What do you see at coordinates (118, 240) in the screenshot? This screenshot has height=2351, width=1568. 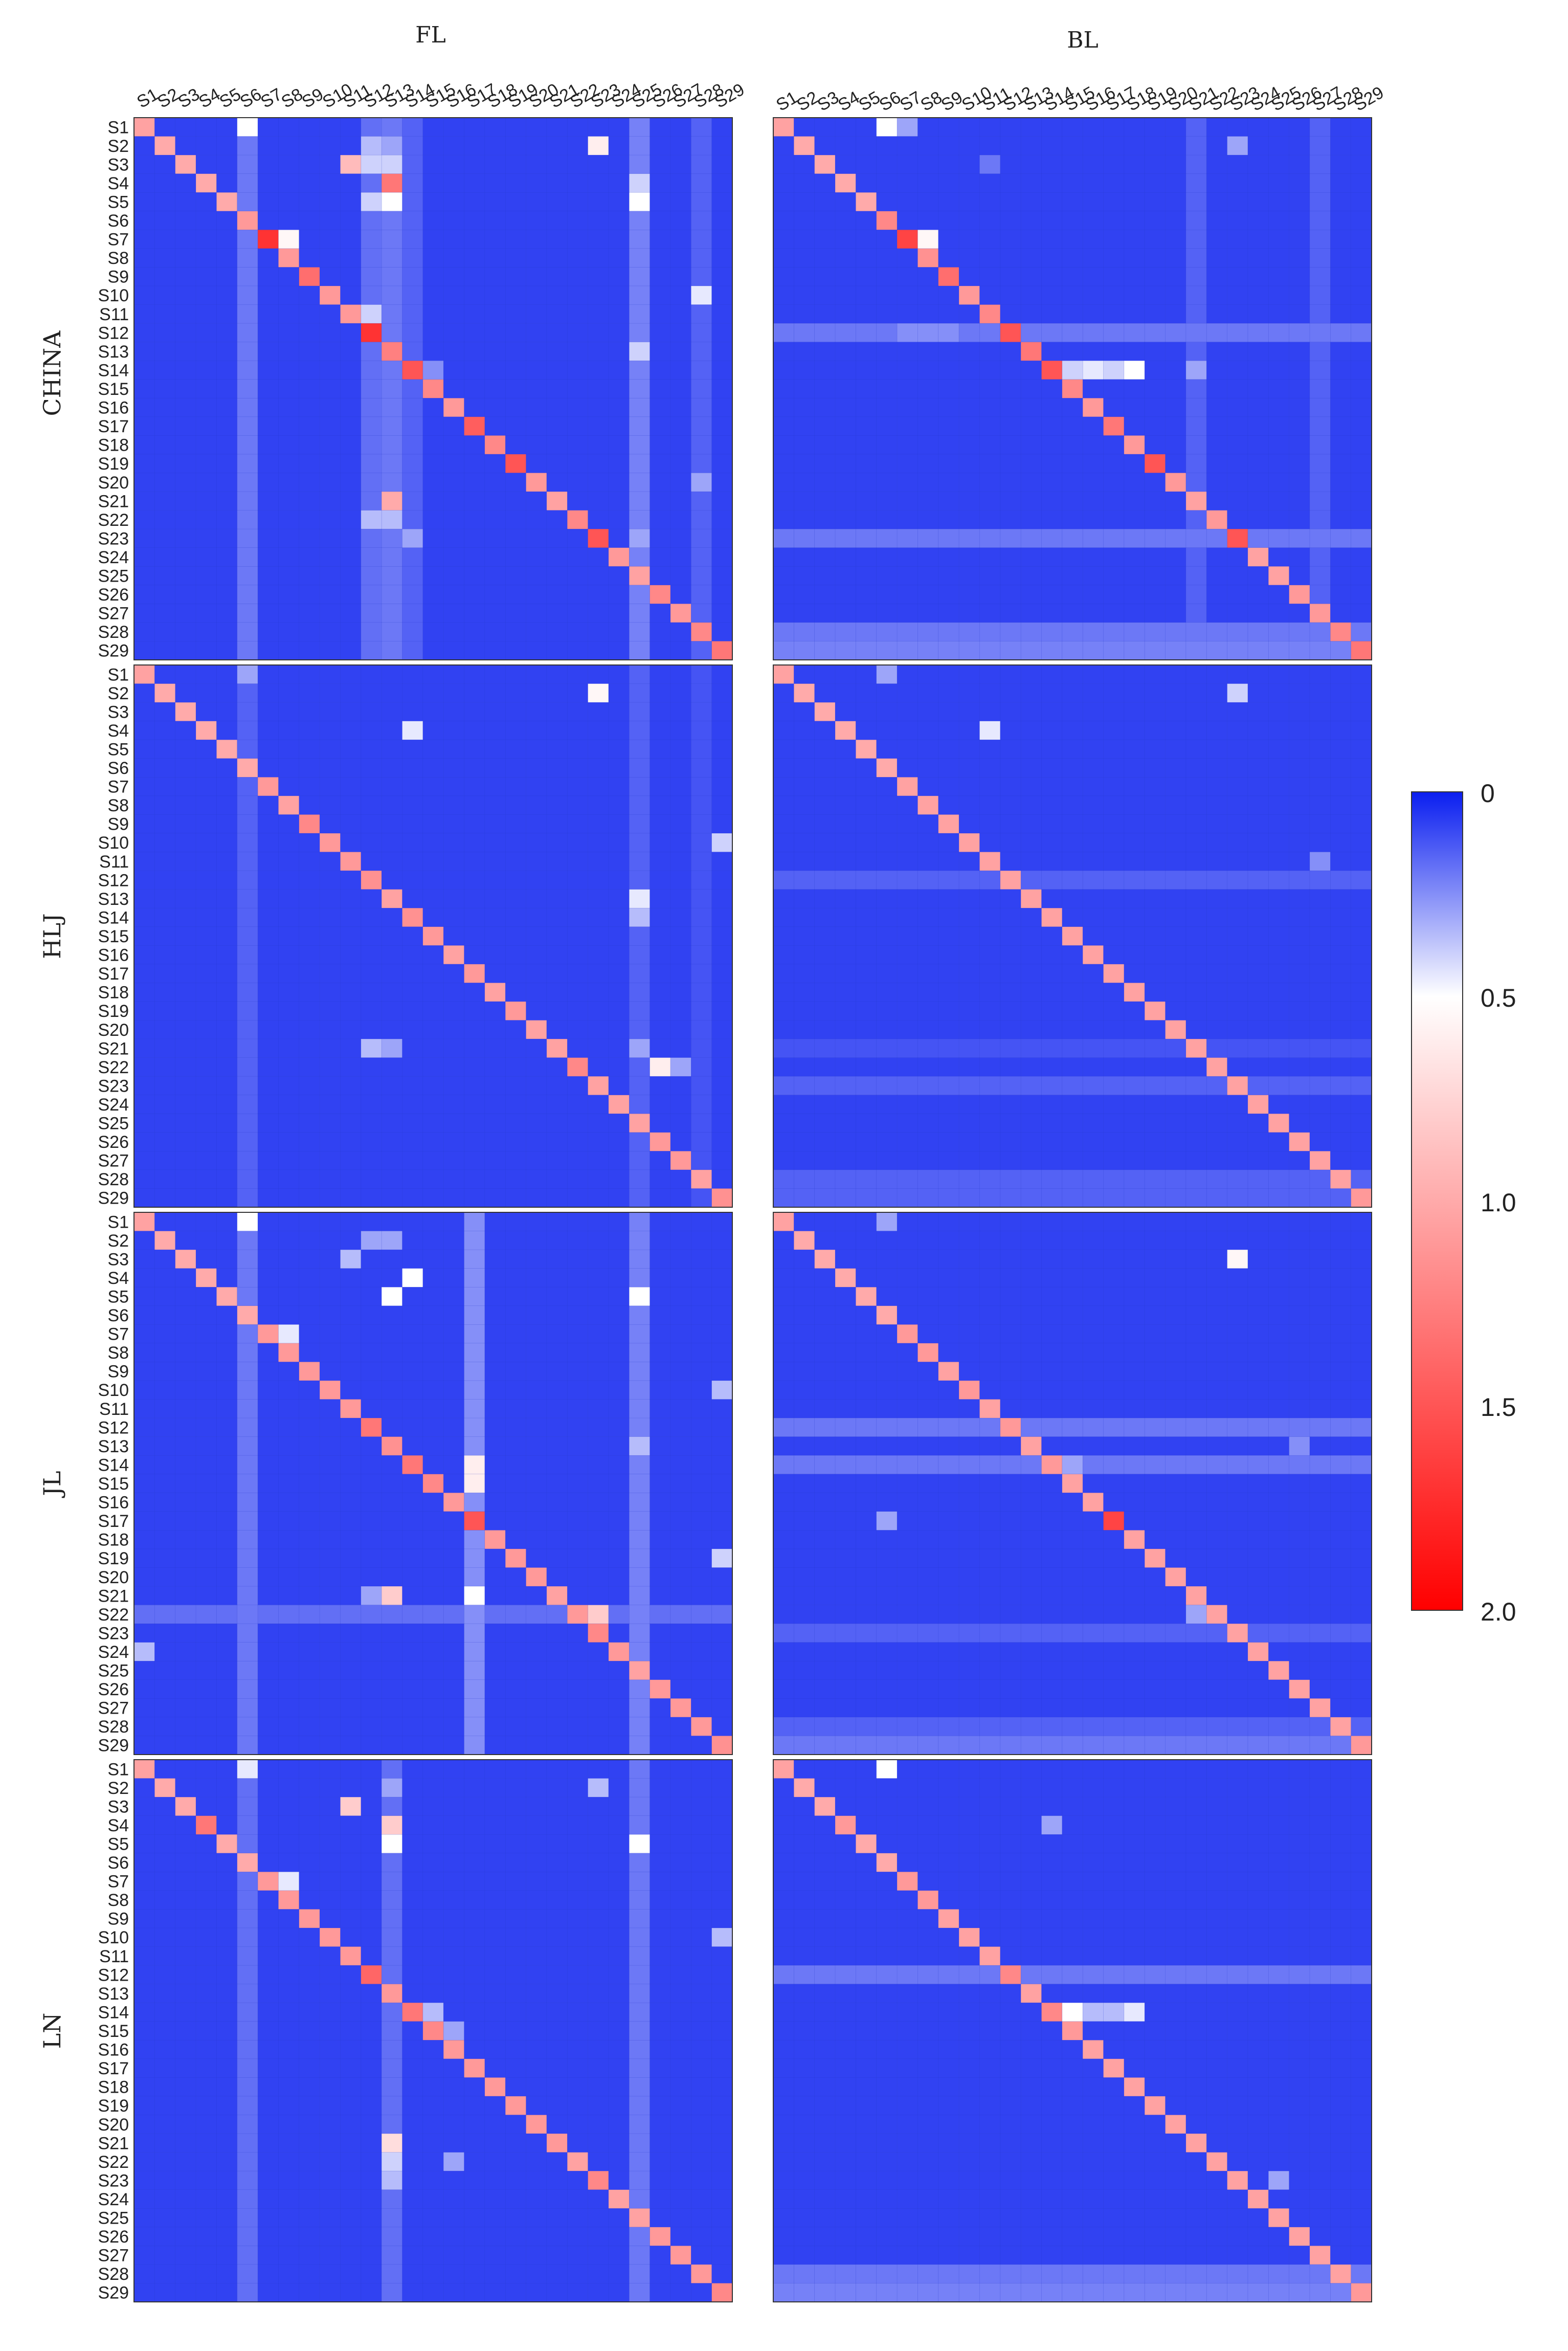 I see `y-tick-label: S7` at bounding box center [118, 240].